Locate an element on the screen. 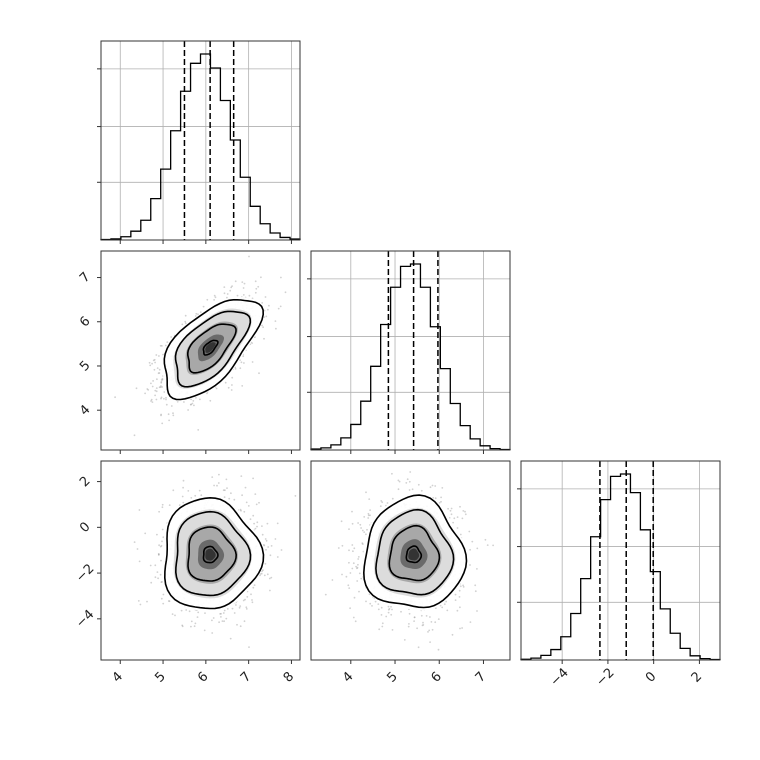 The width and height of the screenshot is (760, 760). y-tick-label: 5 is located at coordinates (85, 366).